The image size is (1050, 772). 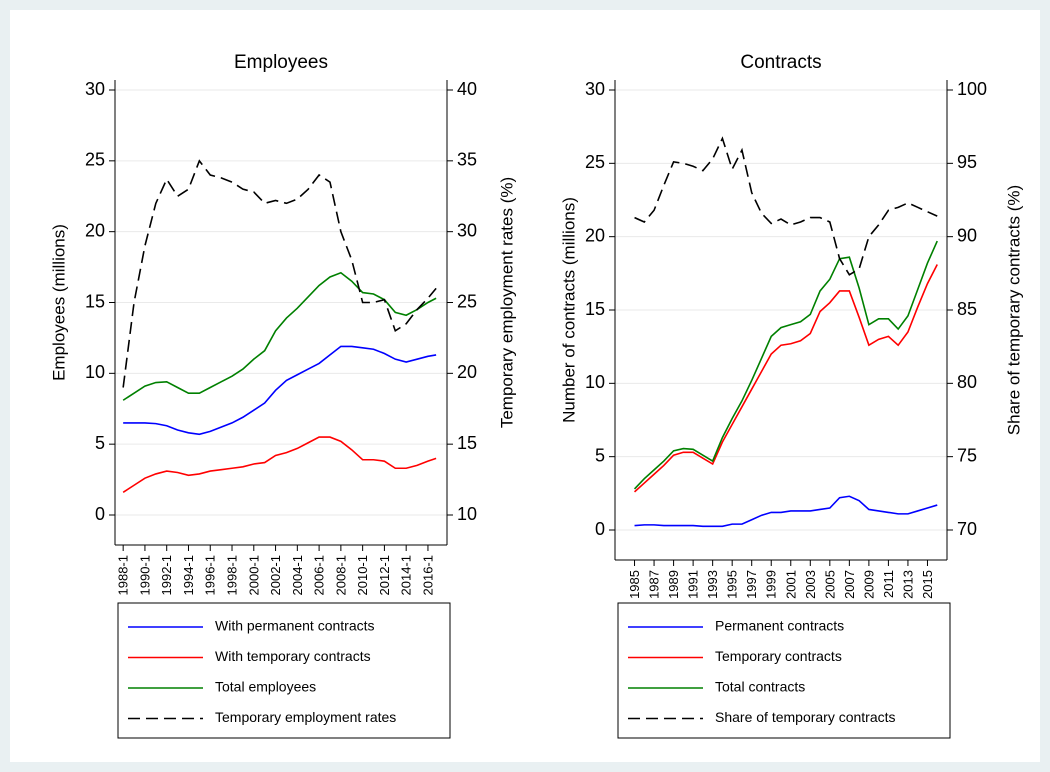 I want to click on chart-title: Contracts, so click(x=780, y=62).